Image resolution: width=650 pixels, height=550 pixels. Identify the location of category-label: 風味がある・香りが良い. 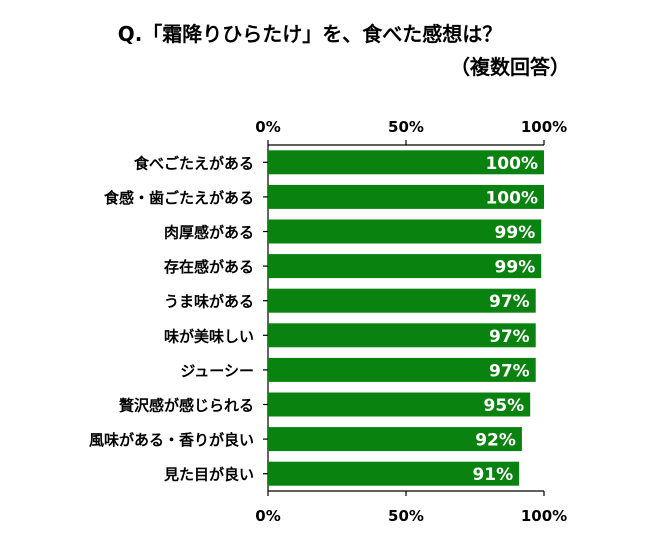
(171, 440).